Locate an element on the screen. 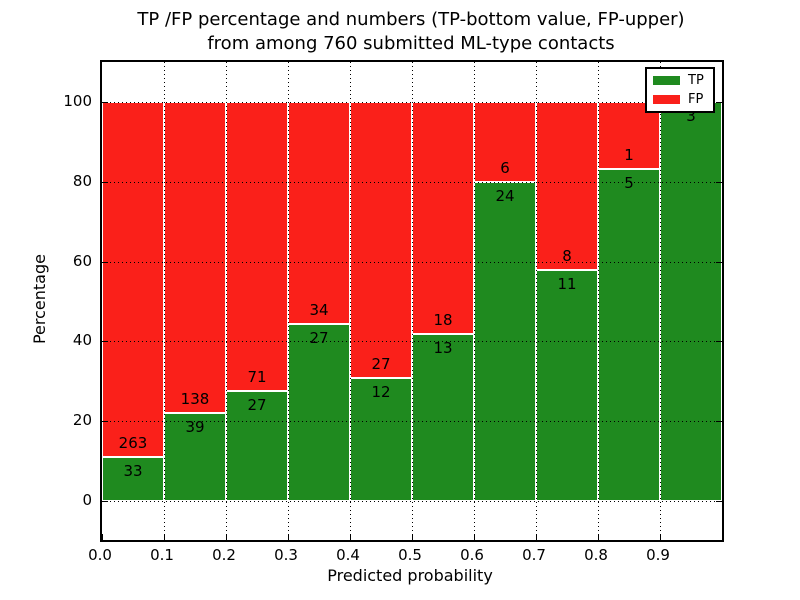  xtick-label-0.7: 0.7 is located at coordinates (534, 555).